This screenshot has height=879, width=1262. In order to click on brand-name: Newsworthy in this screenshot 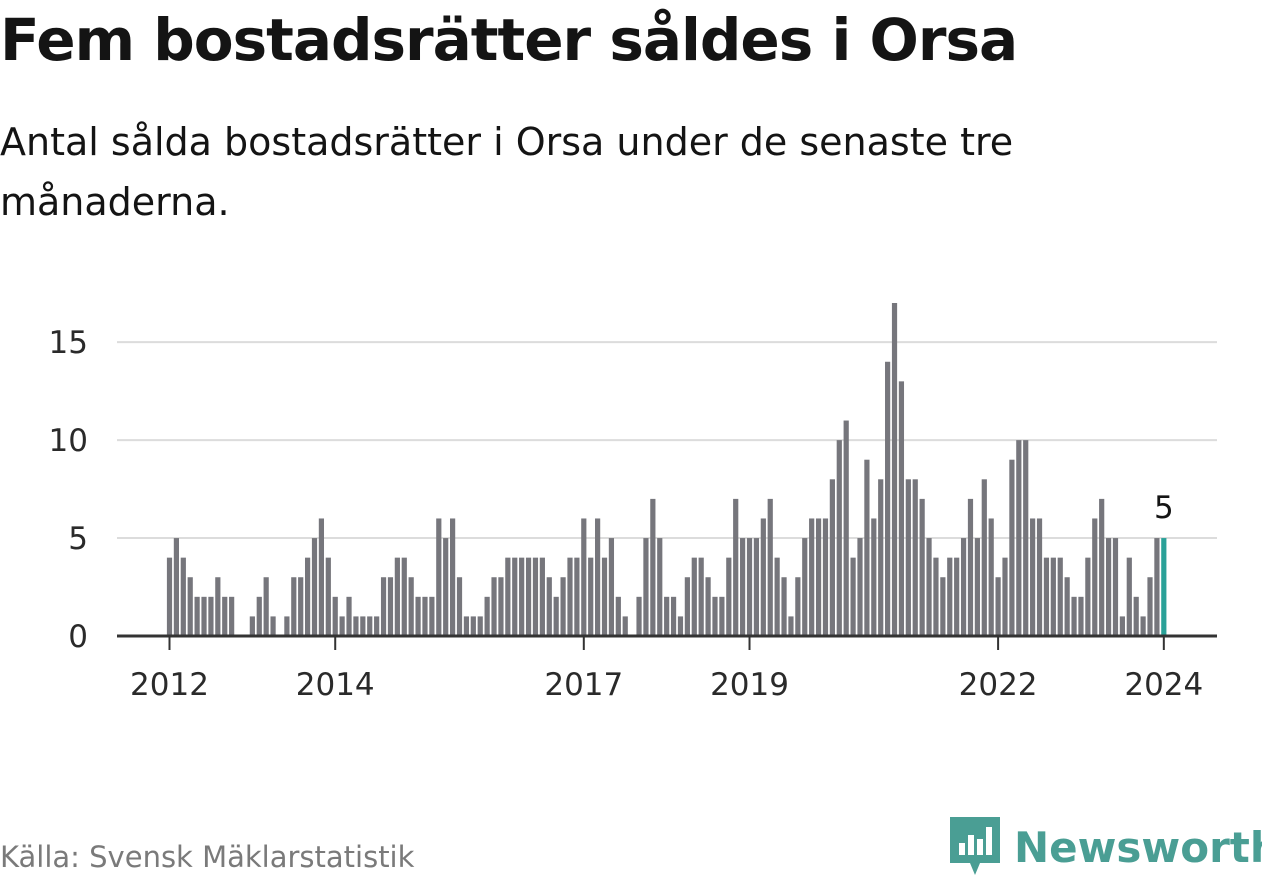, I will do `click(1138, 847)`.